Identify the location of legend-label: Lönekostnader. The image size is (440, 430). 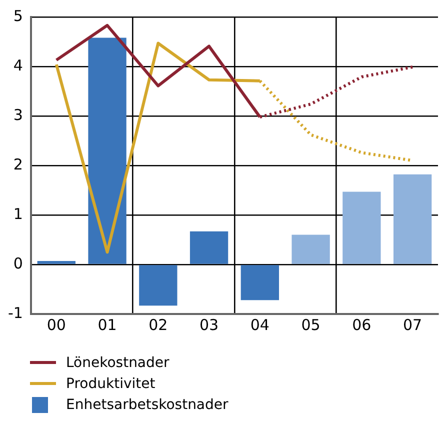
(118, 362).